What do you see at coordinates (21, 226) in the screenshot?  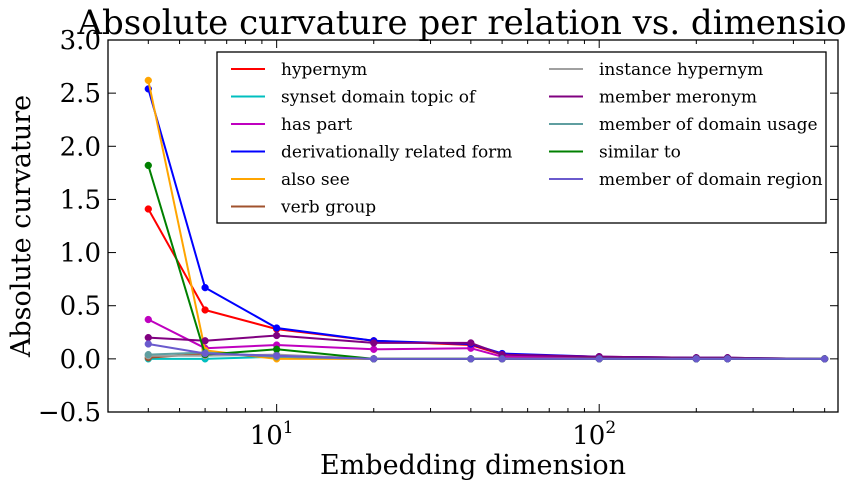 I see `y-axis-label: Absolute curvature` at bounding box center [21, 226].